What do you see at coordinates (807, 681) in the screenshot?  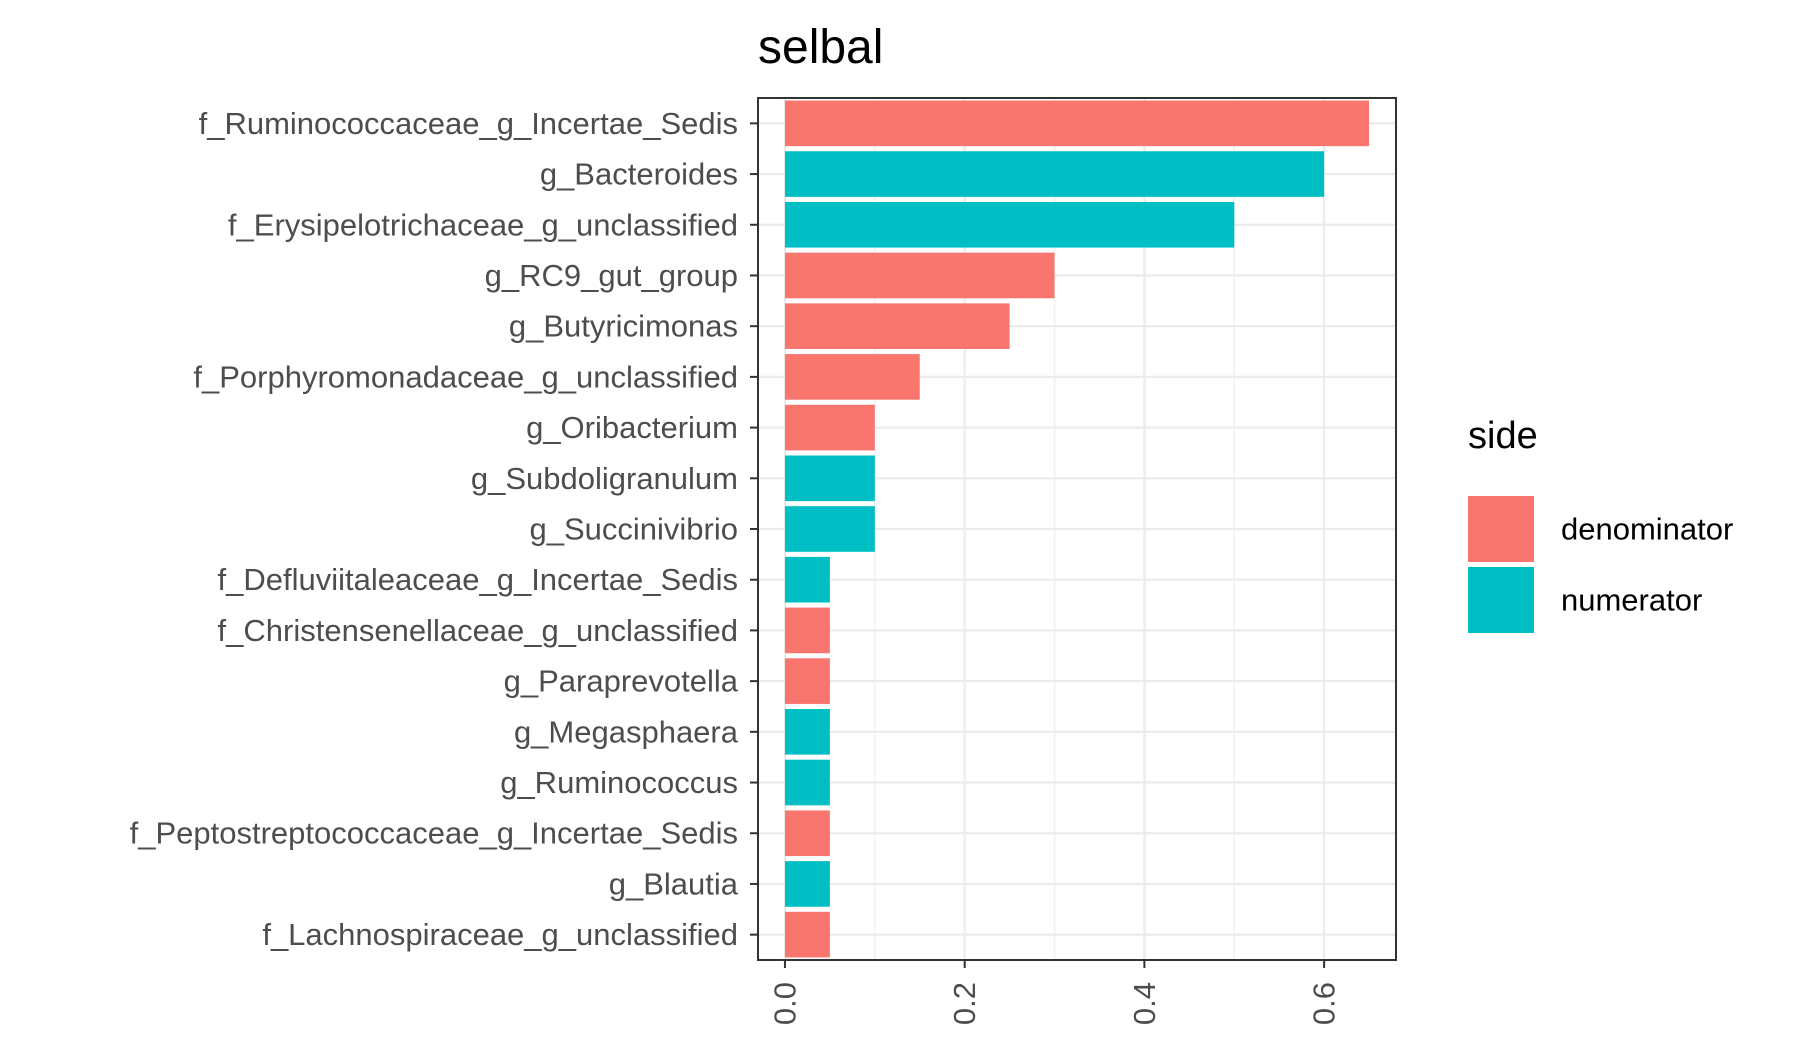 I see `bar-g_Paraprevotella` at bounding box center [807, 681].